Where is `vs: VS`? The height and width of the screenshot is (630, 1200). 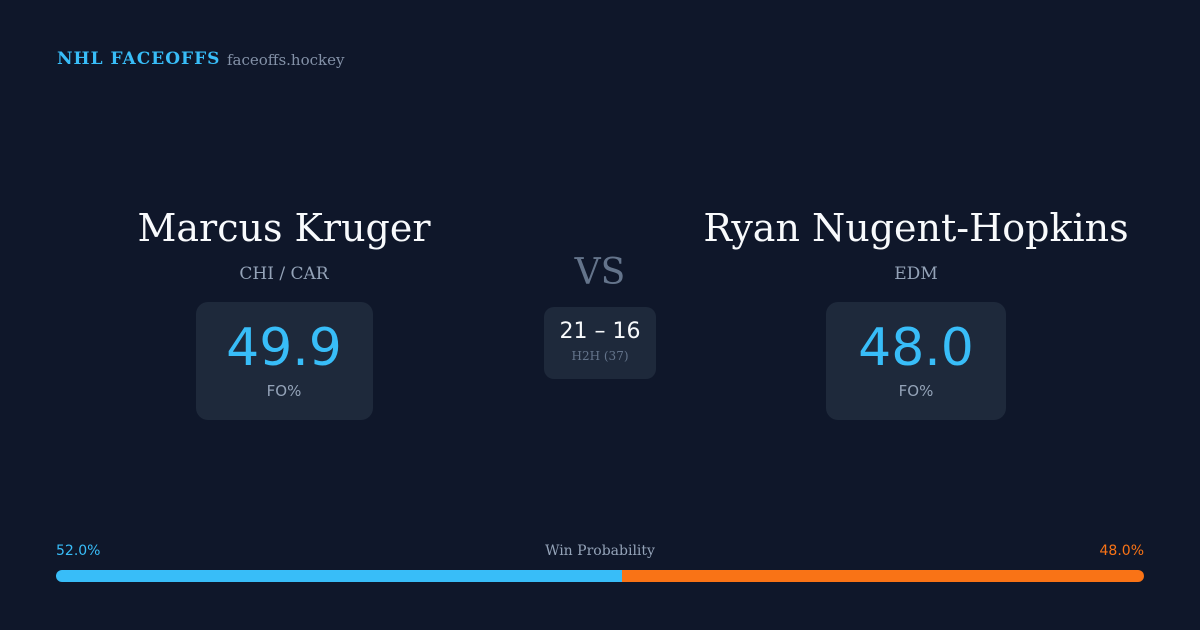
vs: VS is located at coordinates (600, 272).